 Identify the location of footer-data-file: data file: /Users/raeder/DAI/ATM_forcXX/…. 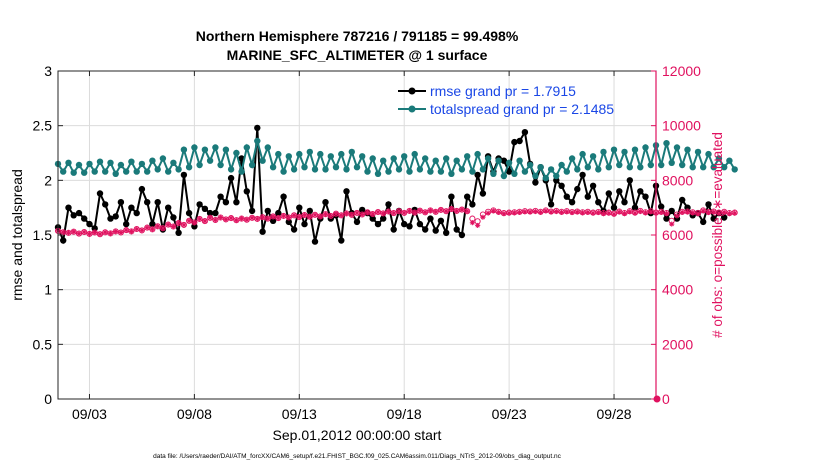
(357, 456).